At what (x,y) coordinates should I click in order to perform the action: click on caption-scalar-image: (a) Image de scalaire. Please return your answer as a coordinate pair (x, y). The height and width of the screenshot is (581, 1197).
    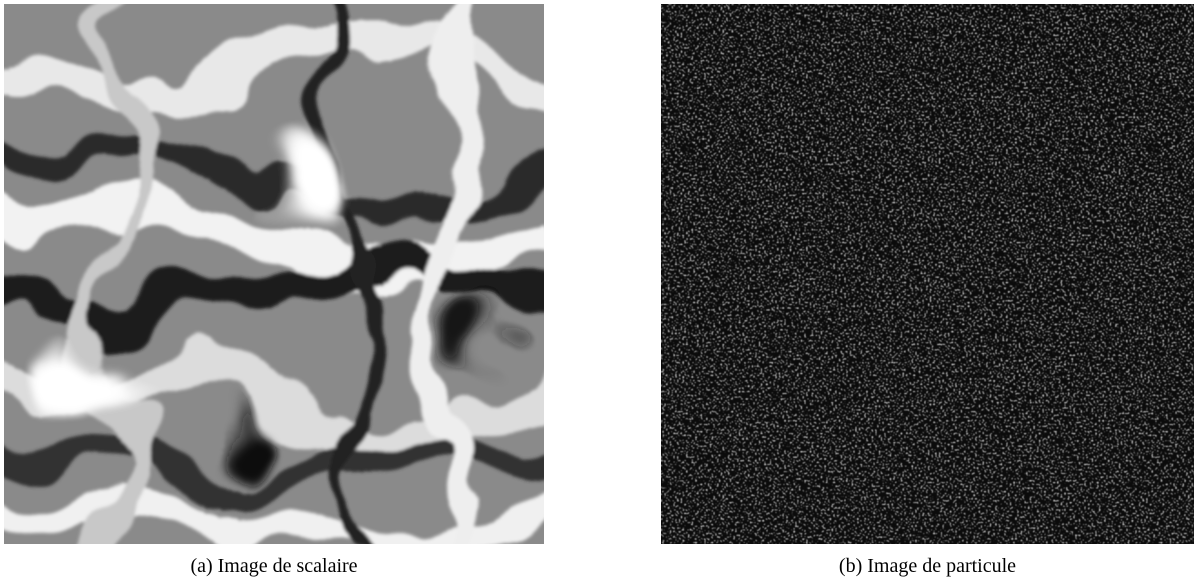
    Looking at the image, I should click on (274, 566).